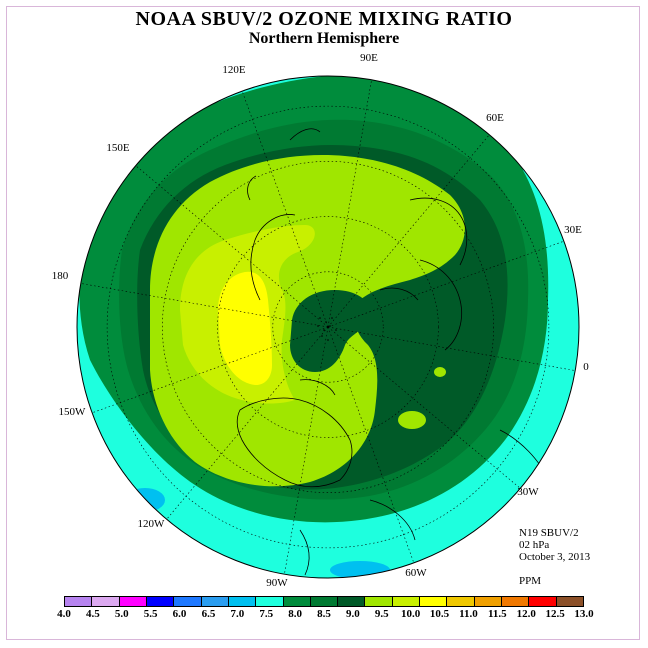  I want to click on colorbar-tick-label: 10.5, so click(439, 614).